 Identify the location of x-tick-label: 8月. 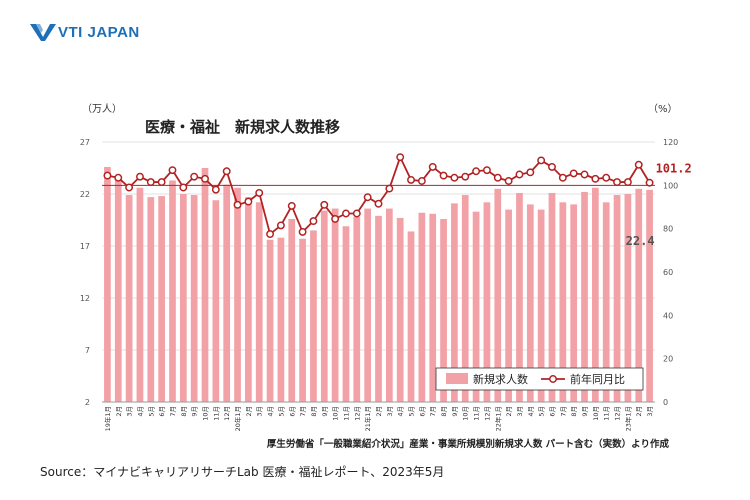
(574, 411).